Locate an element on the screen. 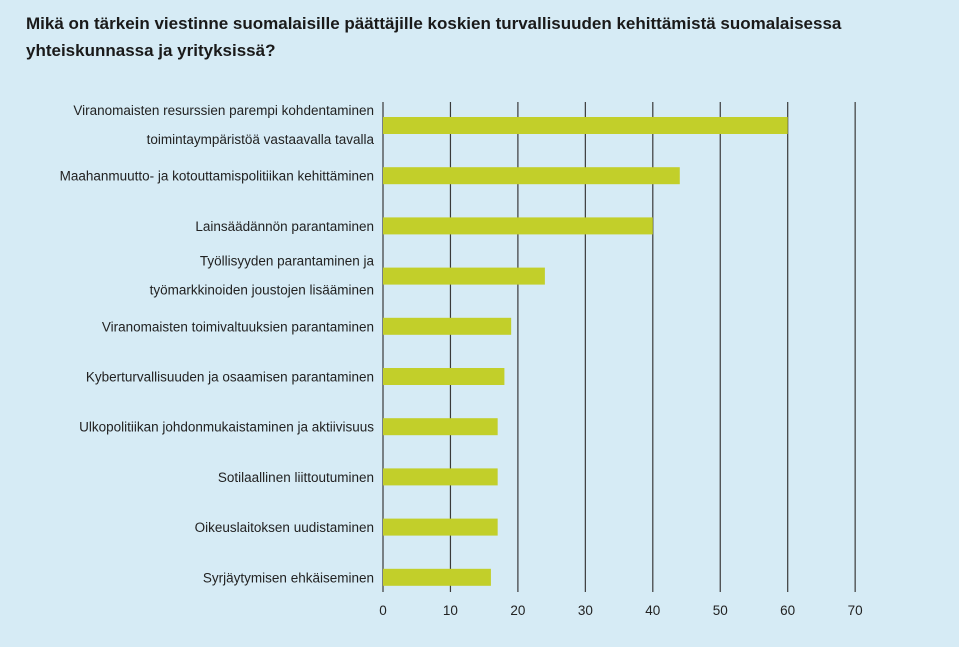  x-tick-label-20: 20 is located at coordinates (517, 610).